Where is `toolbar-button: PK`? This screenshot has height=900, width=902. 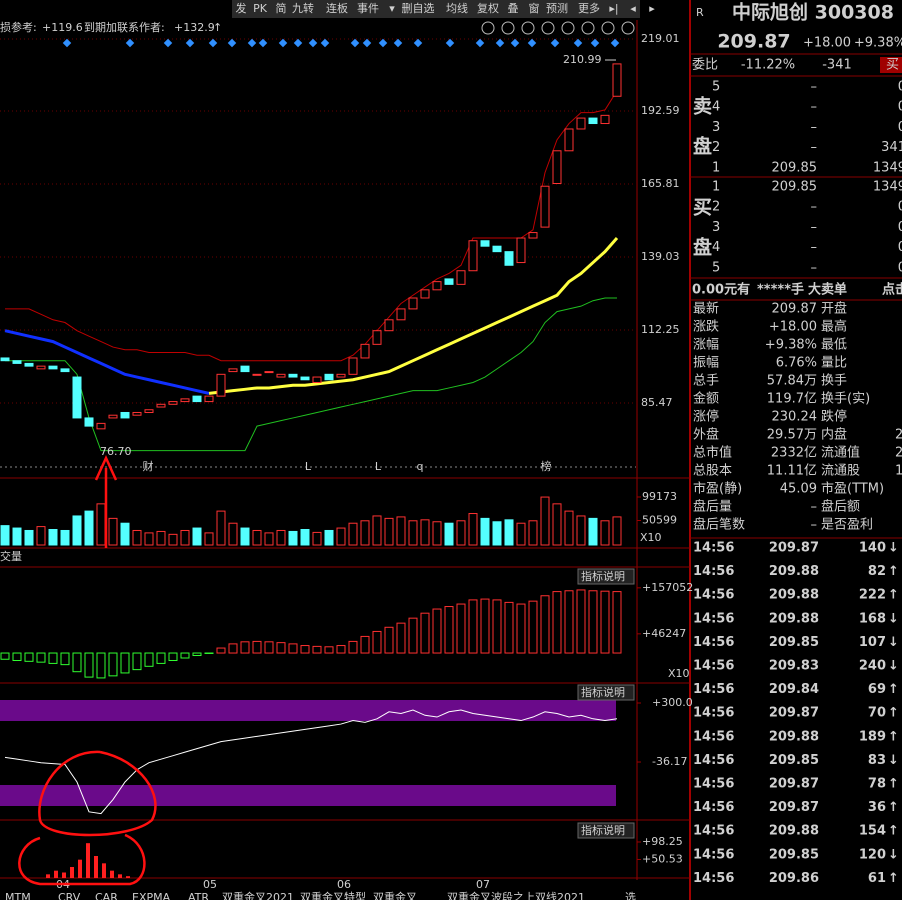 toolbar-button: PK is located at coordinates (260, 8).